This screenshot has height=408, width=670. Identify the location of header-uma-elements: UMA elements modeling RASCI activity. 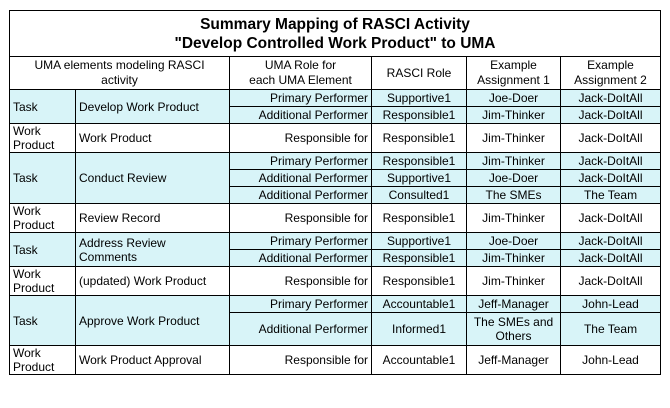
(119, 73).